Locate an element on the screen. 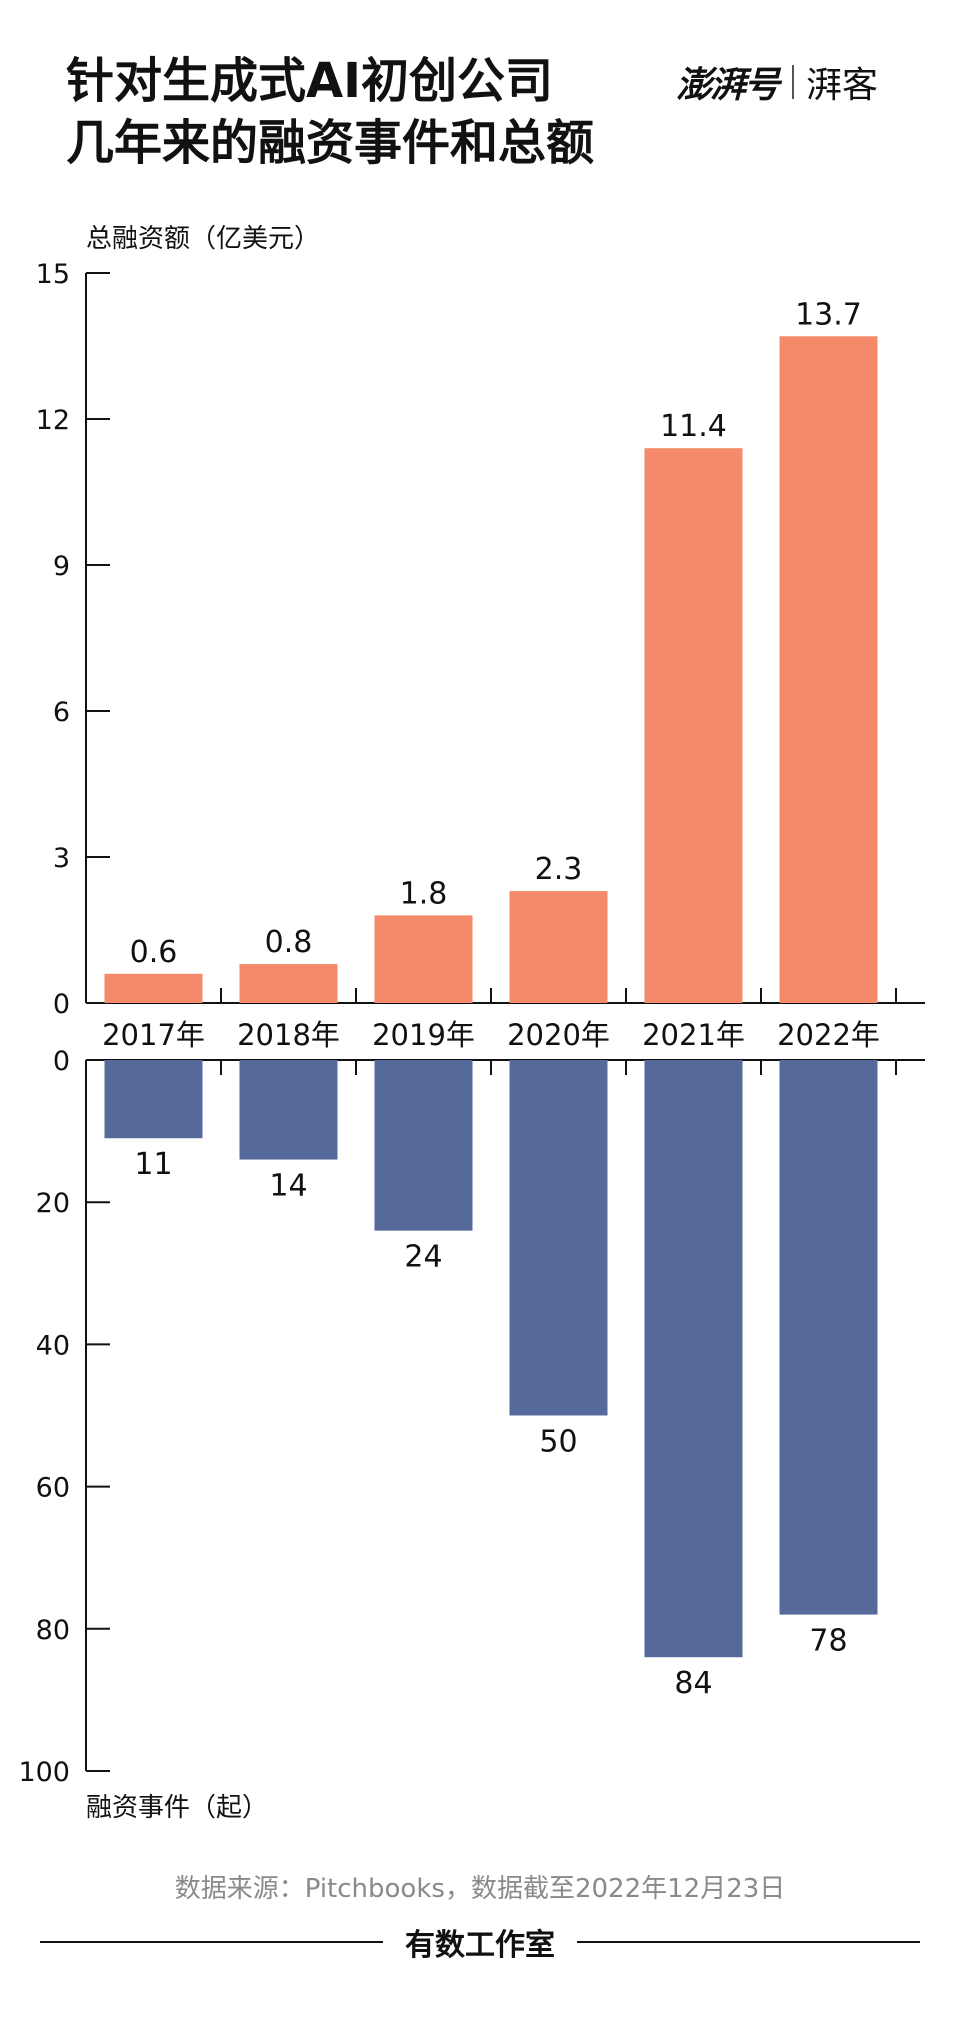 The height and width of the screenshot is (2030, 960). data-label-events: 24 is located at coordinates (423, 1257).